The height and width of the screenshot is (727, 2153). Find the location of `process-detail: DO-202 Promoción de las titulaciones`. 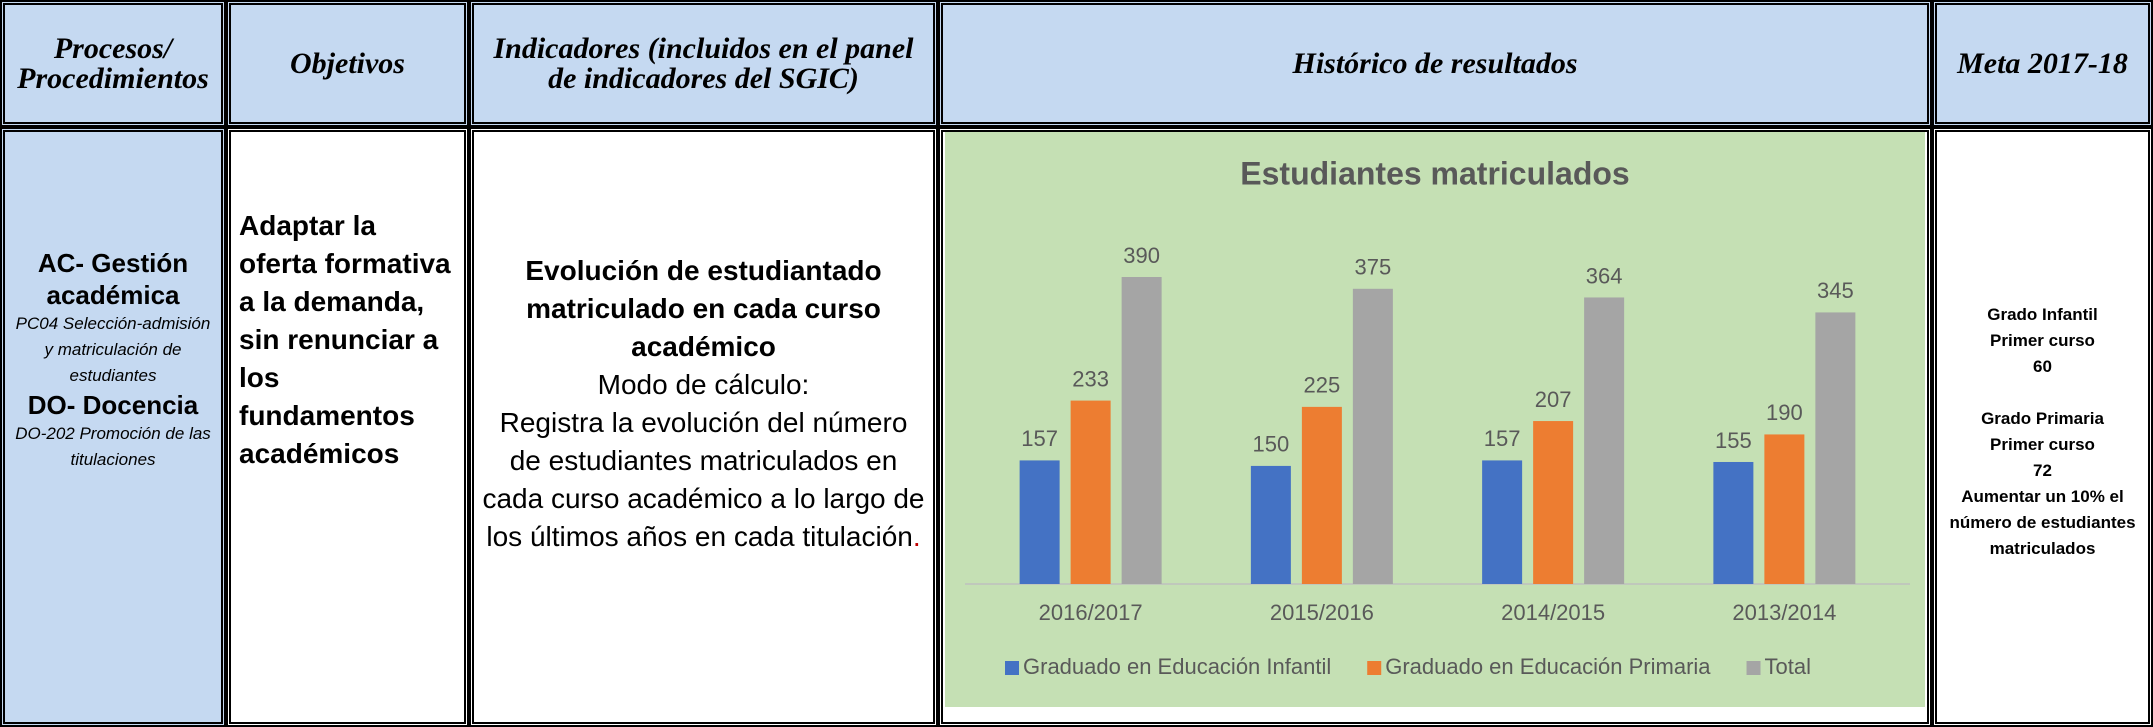

process-detail: DO-202 Promoción de las titulaciones is located at coordinates (113, 446).